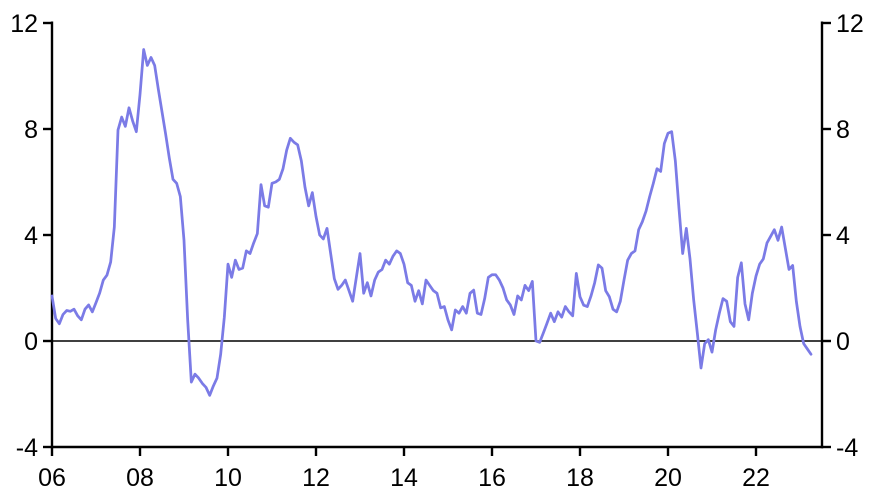 The image size is (873, 502). Describe the element at coordinates (140, 478) in the screenshot. I see `x-axis-label: 08` at that location.